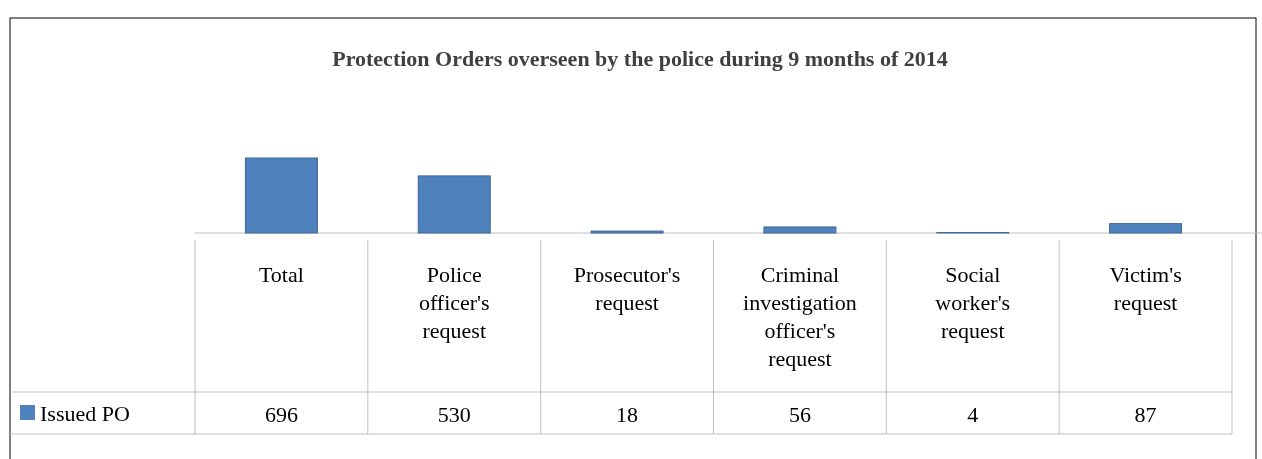  I want to click on x-tick-label: Total, so click(281, 274).